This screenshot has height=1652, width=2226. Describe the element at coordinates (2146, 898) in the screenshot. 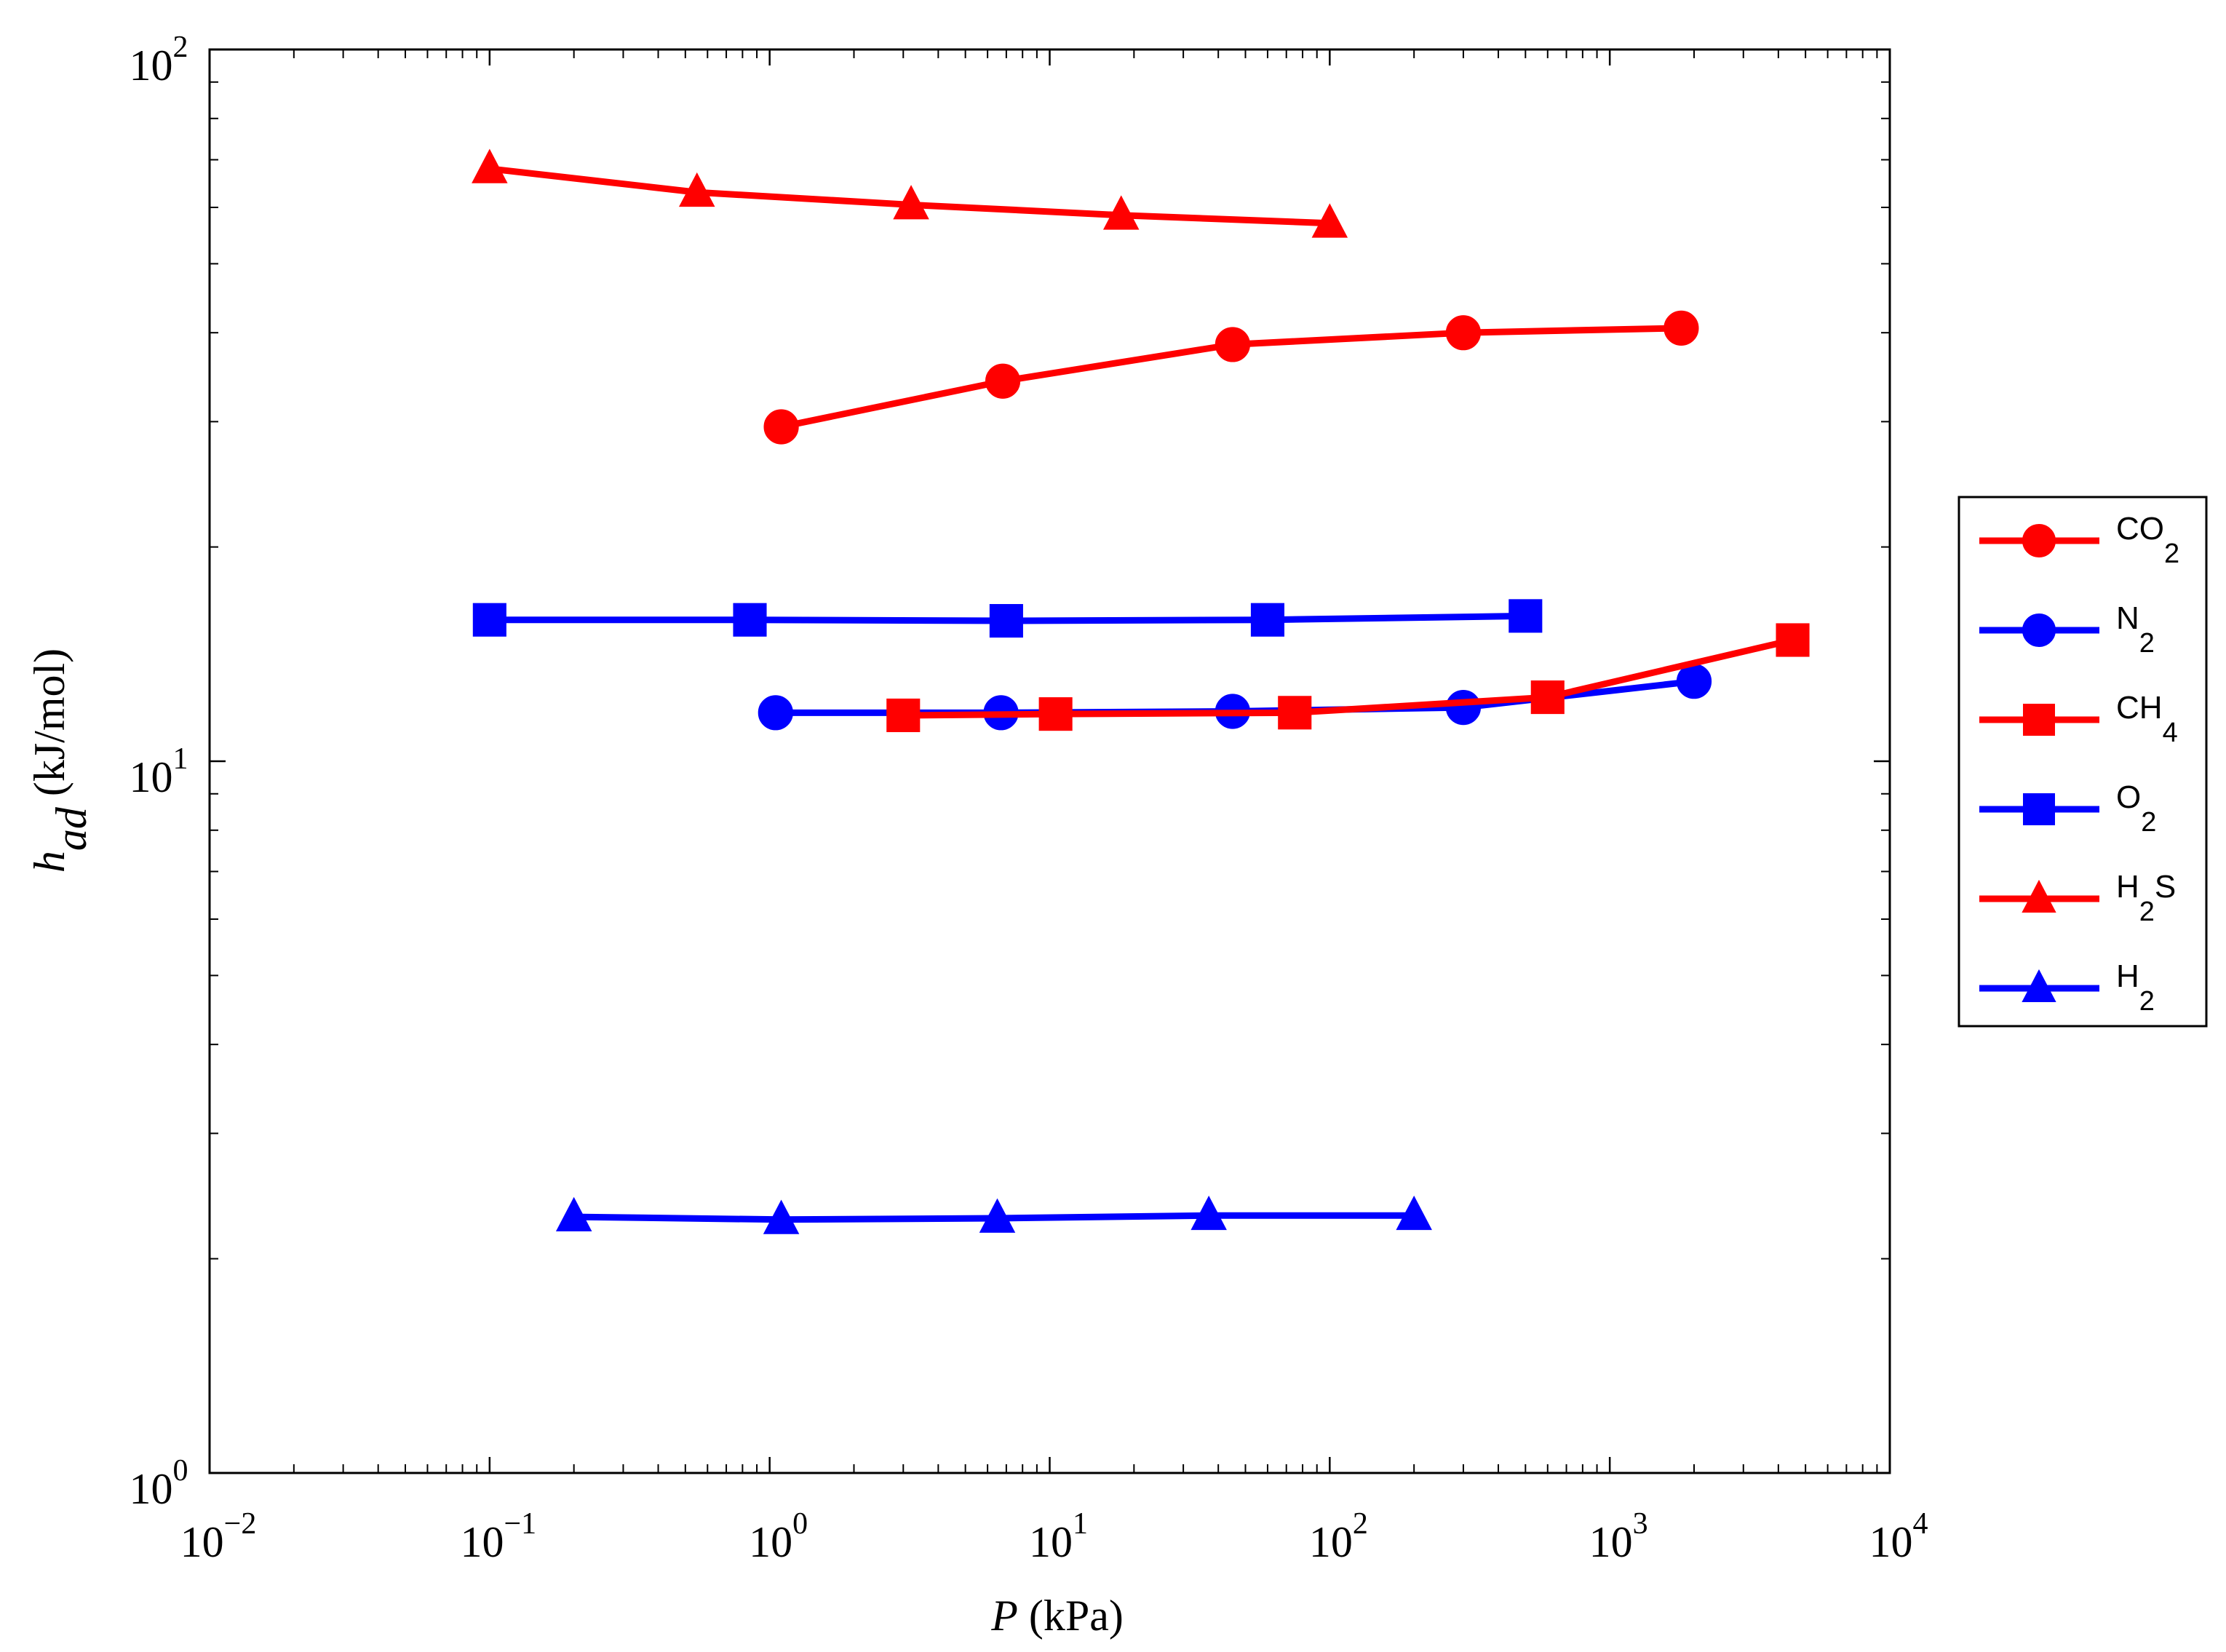

I see `legend-label: H2S` at that location.